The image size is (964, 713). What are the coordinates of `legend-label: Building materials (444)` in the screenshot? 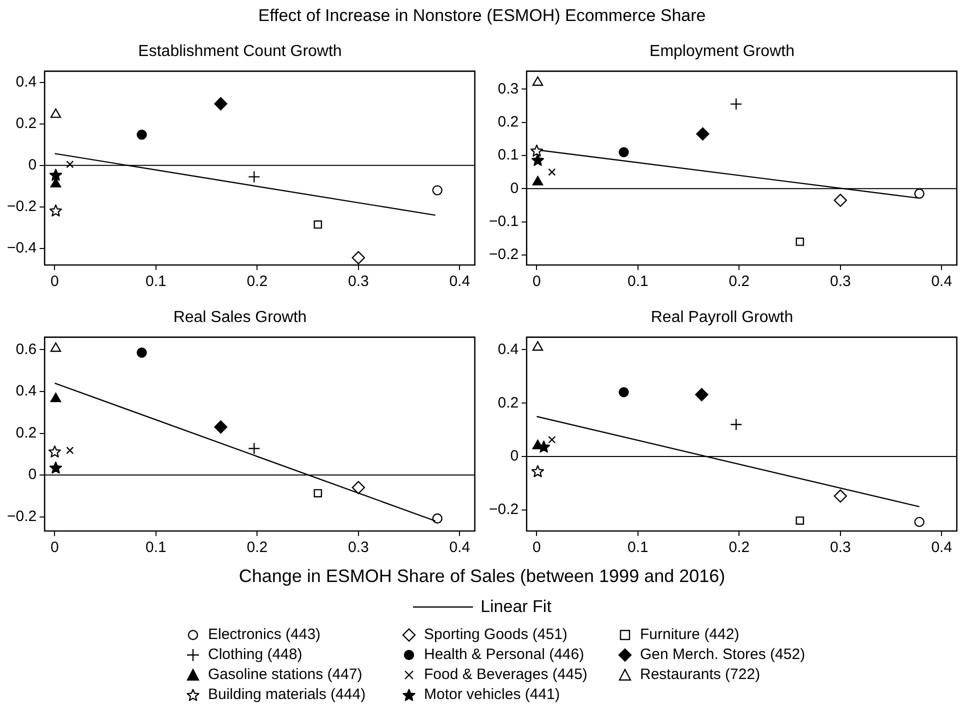 It's located at (287, 694).